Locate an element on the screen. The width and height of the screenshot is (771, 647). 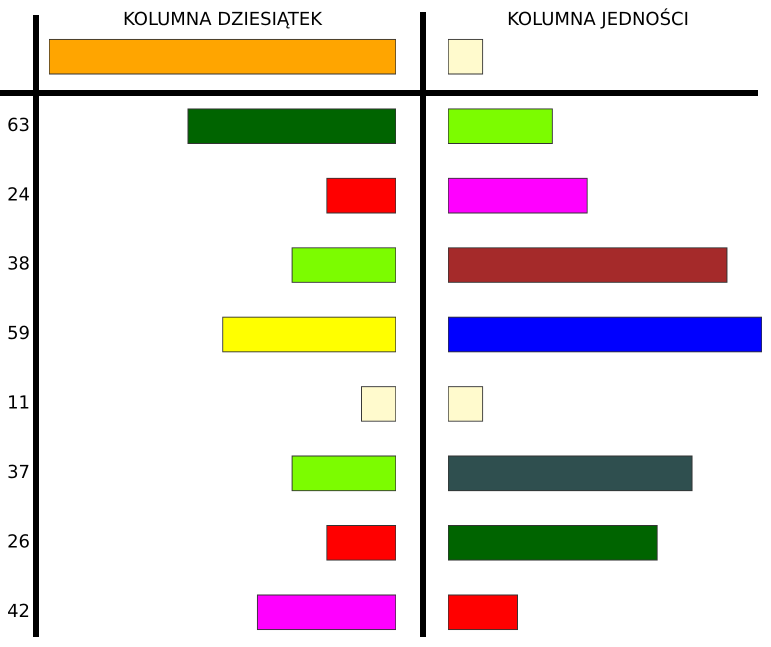
y-tick-label: 11 is located at coordinates (18, 403).